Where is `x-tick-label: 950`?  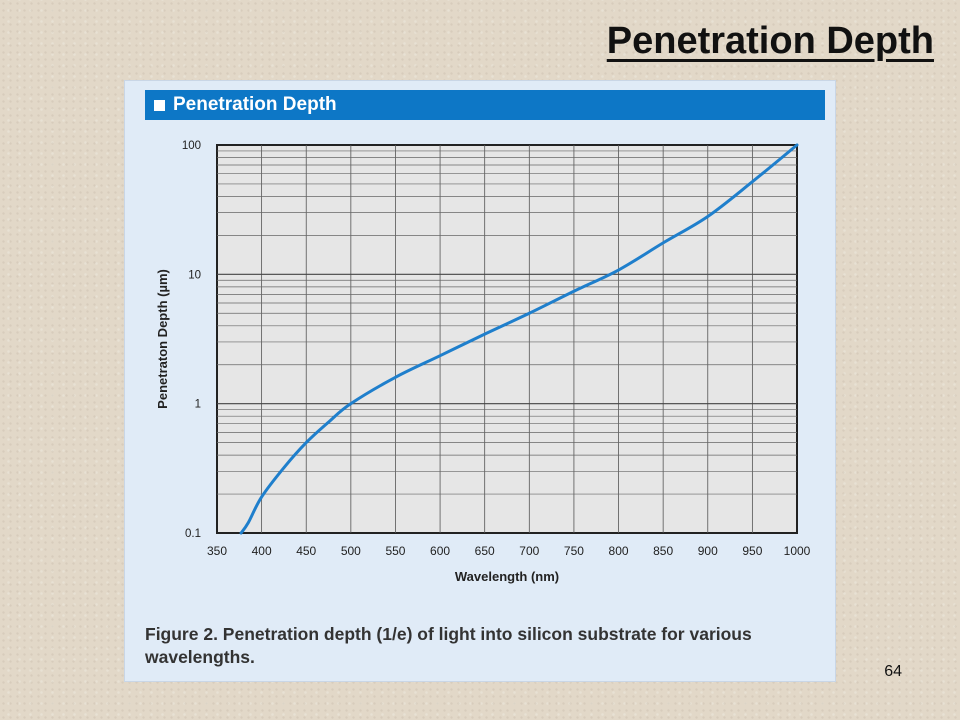
x-tick-label: 950 is located at coordinates (752, 551).